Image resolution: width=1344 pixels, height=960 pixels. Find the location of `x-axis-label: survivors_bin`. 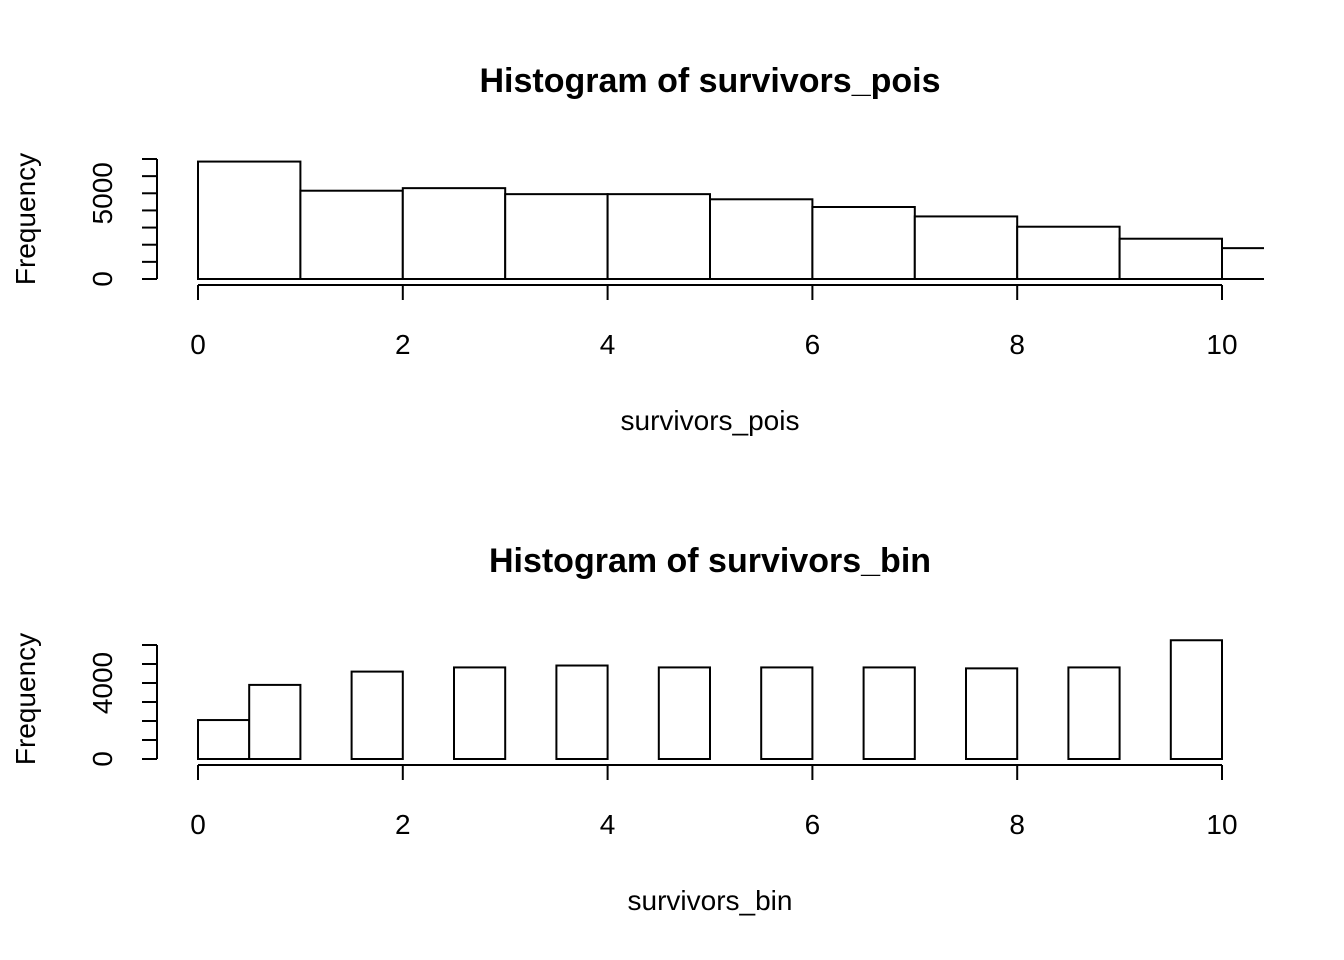

x-axis-label: survivors_bin is located at coordinates (710, 900).